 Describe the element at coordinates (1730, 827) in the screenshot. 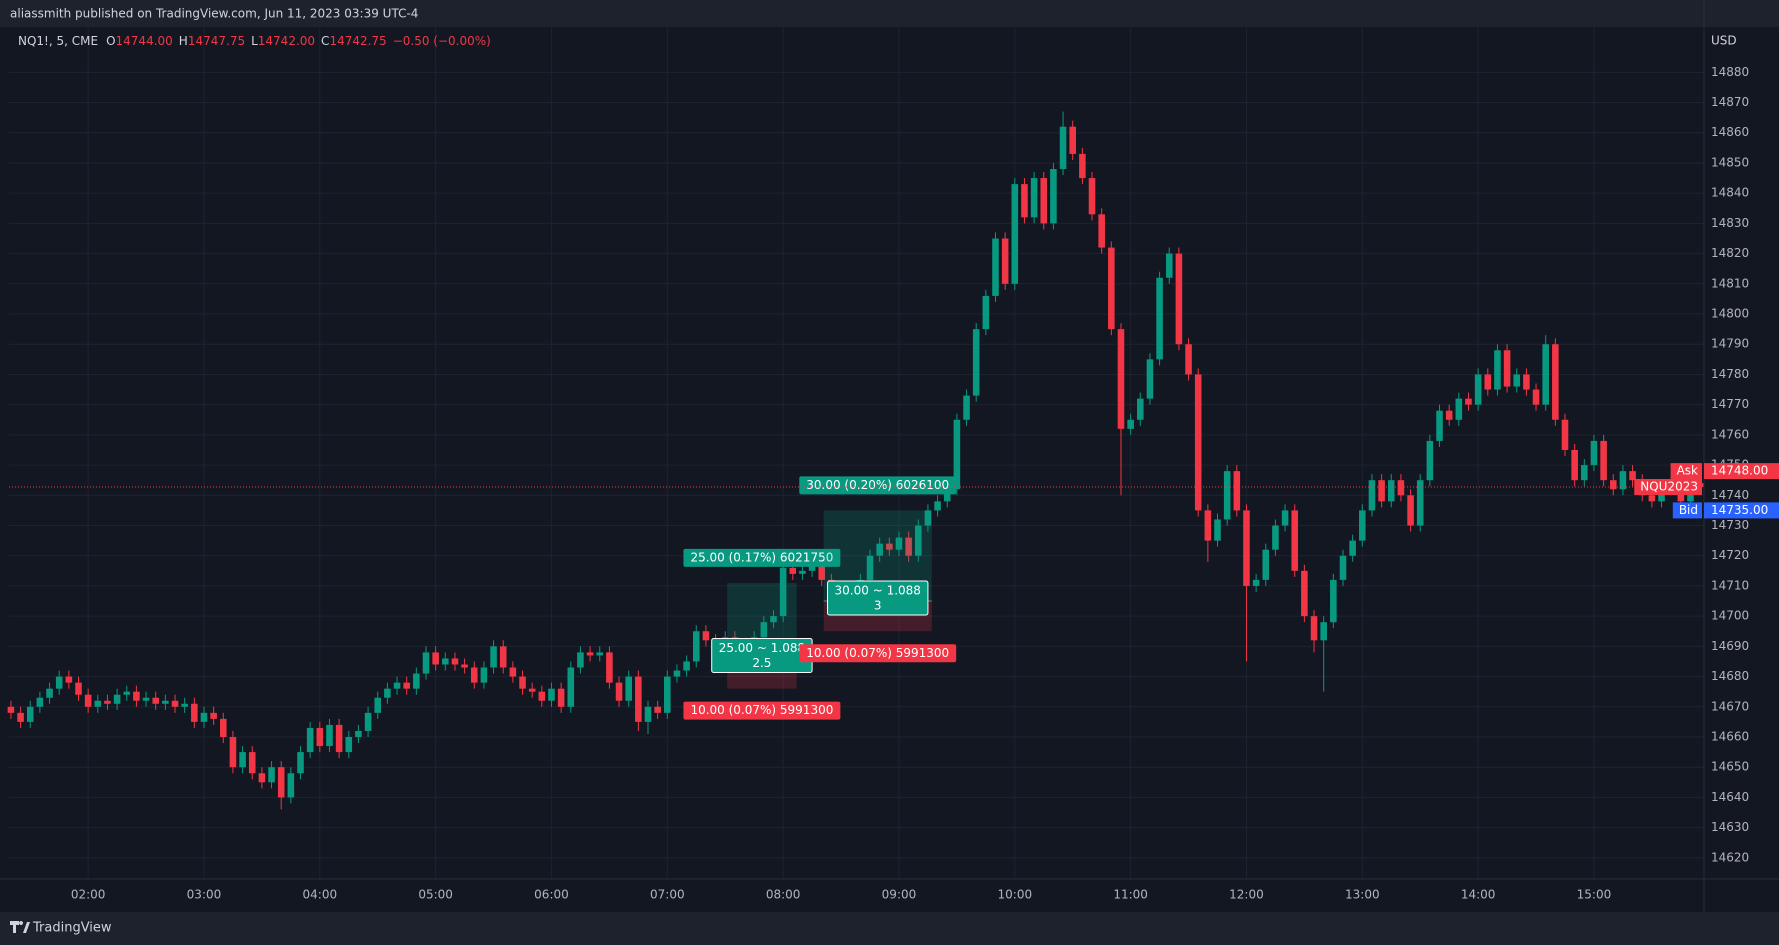

I see `y-tick-label: 14630` at that location.